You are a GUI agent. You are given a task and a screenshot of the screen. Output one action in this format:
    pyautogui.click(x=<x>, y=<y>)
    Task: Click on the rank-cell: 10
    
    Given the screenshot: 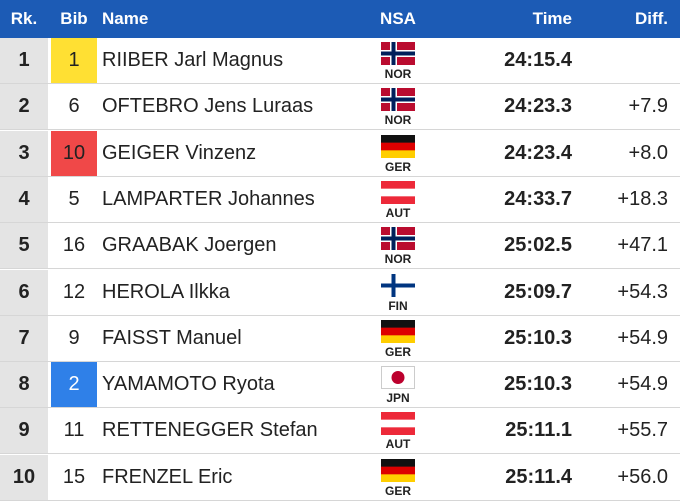 What is the action you would take?
    pyautogui.click(x=24, y=477)
    